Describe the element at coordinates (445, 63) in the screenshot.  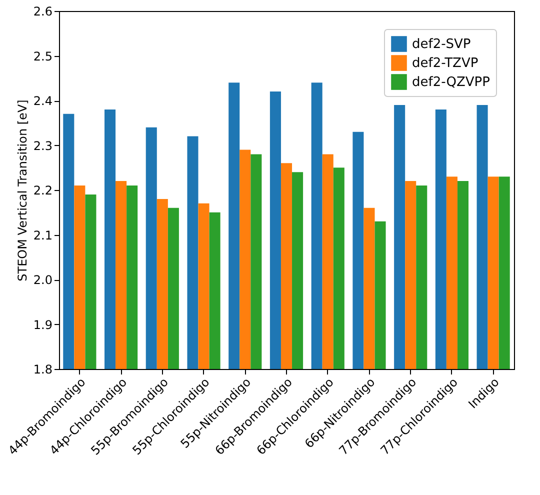
I see `legend-label: def2-TZVP` at that location.